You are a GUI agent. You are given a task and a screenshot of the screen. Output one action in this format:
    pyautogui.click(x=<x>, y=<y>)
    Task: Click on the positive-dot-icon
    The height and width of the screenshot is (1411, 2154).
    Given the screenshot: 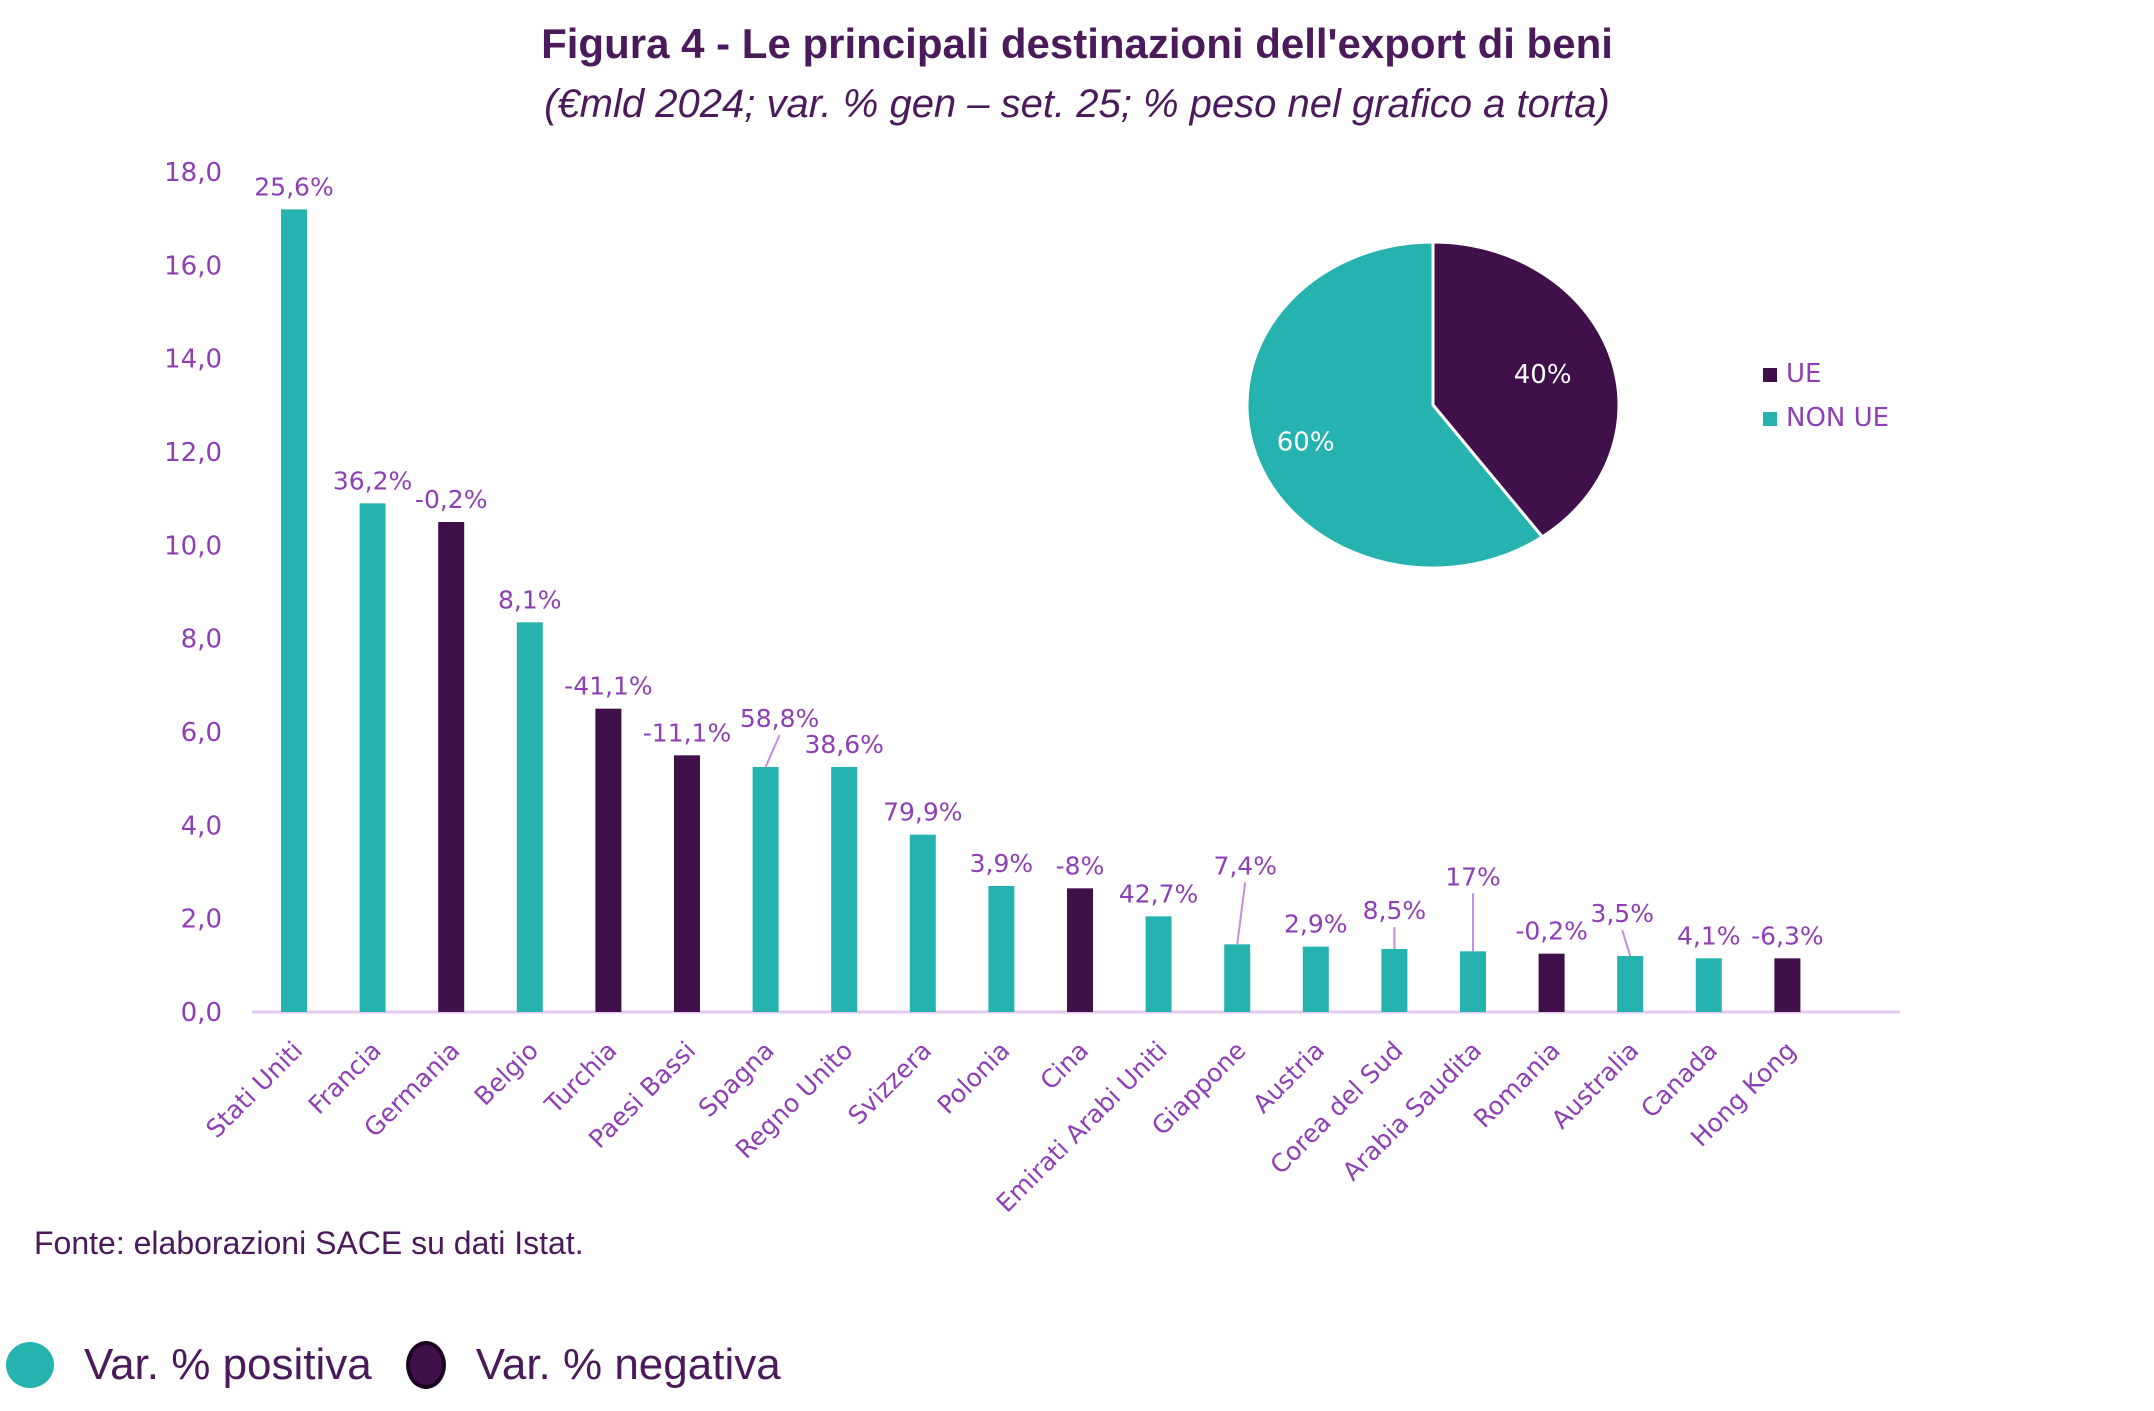 What is the action you would take?
    pyautogui.click(x=30, y=1365)
    